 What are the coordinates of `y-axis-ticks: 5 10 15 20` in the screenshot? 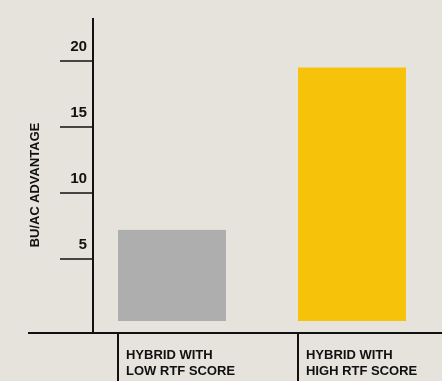 It's located at (76, 149).